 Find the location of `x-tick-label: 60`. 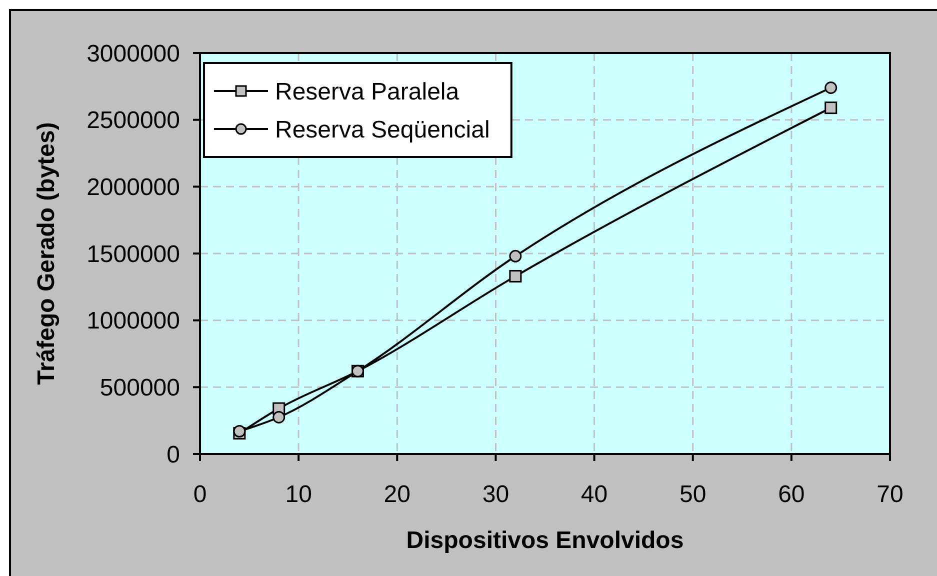

x-tick-label: 60 is located at coordinates (791, 494).